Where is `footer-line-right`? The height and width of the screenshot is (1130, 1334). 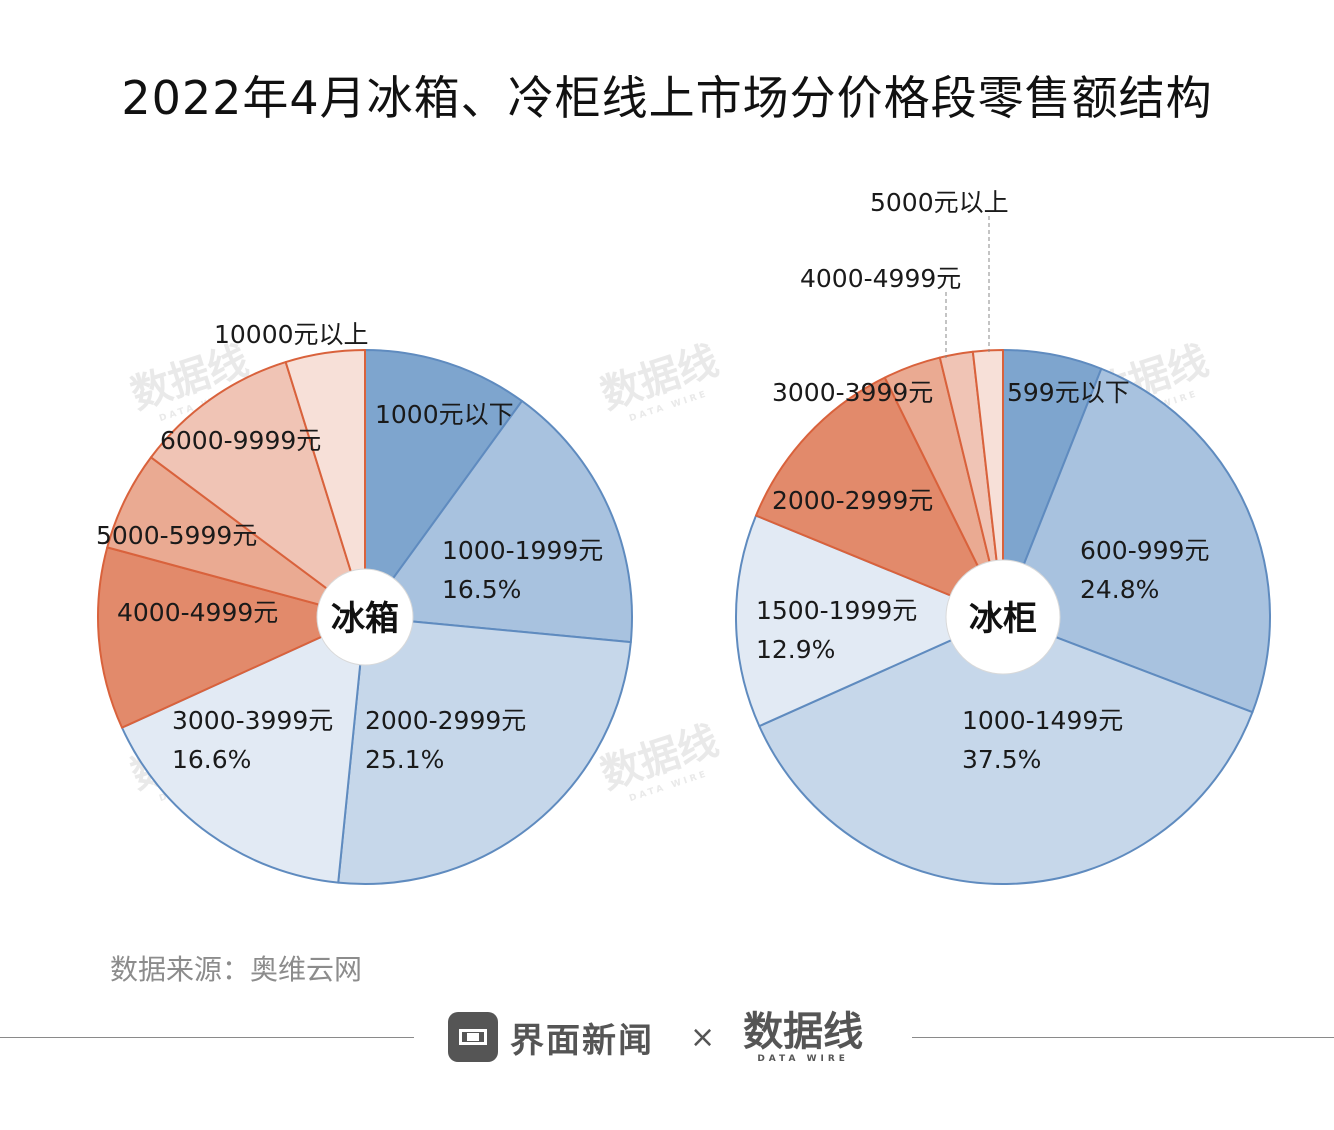 footer-line-right is located at coordinates (1123, 1037).